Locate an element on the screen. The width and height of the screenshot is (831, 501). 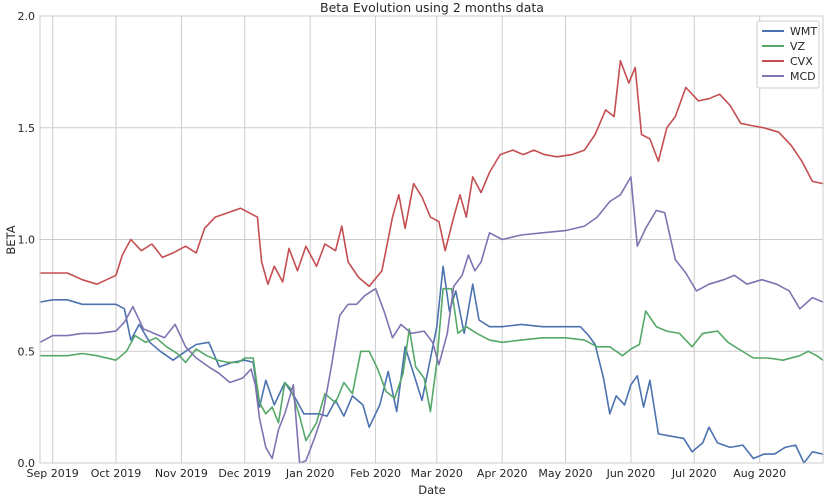
x-tick-label: Oct 2019 is located at coordinates (116, 473).